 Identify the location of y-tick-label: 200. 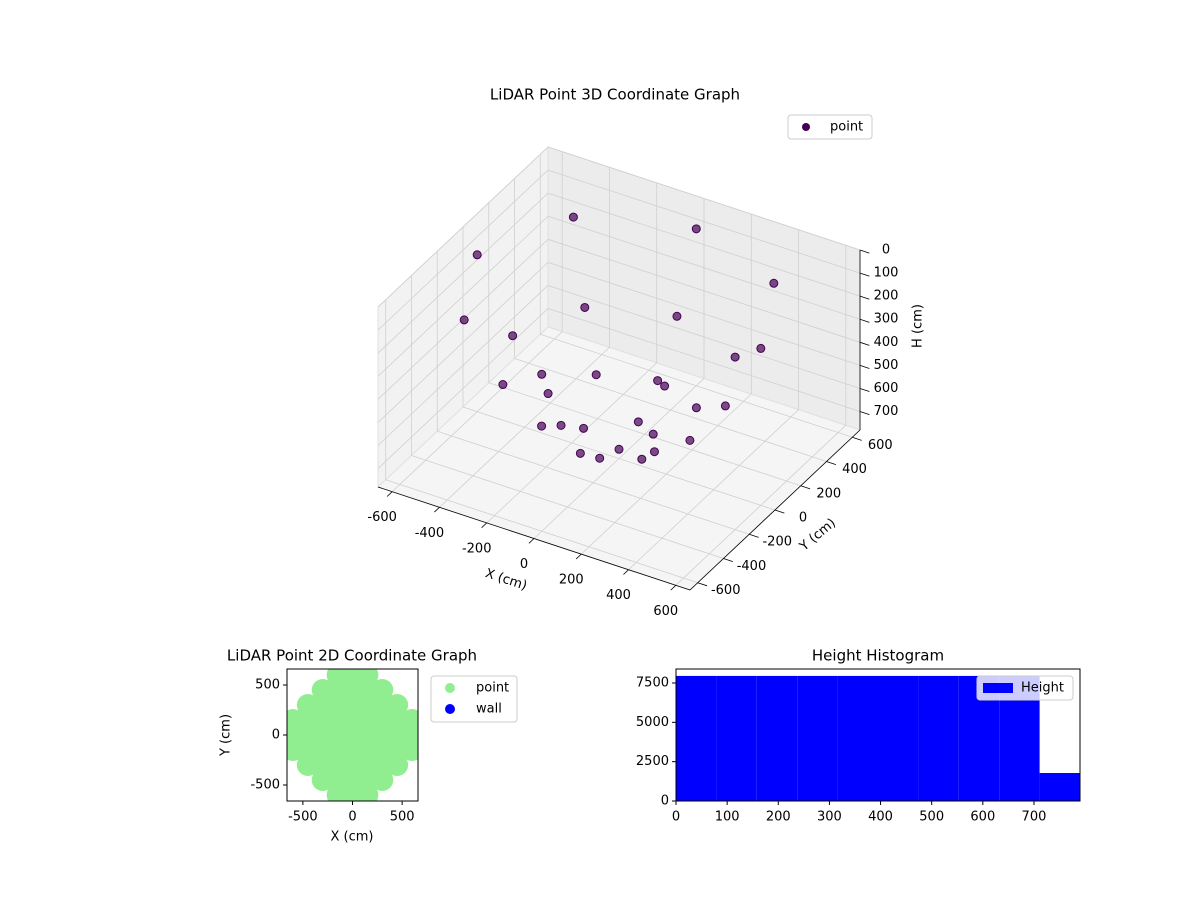
(828, 493).